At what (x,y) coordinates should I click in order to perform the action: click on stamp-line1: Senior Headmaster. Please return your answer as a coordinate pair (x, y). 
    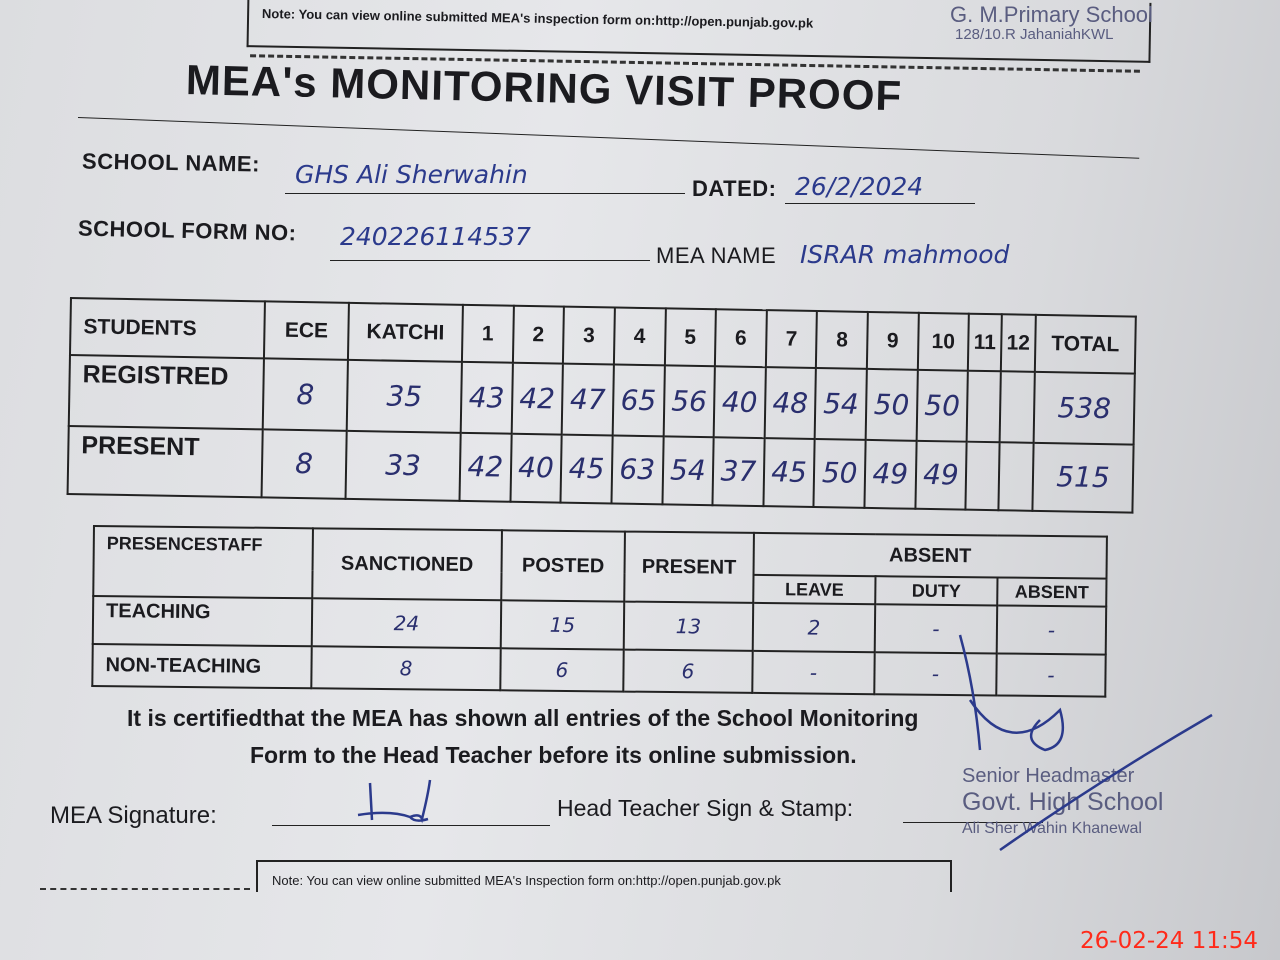
    Looking at the image, I should click on (1048, 776).